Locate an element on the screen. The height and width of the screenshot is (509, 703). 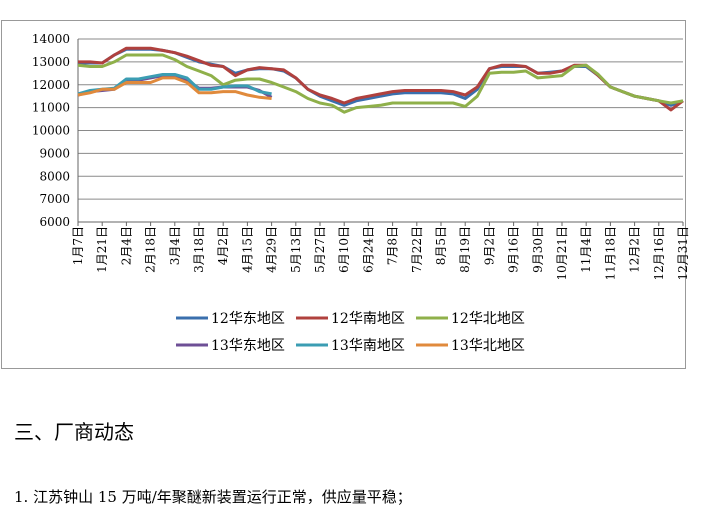
x-tick-label: 1月7日 is located at coordinates (78, 245).